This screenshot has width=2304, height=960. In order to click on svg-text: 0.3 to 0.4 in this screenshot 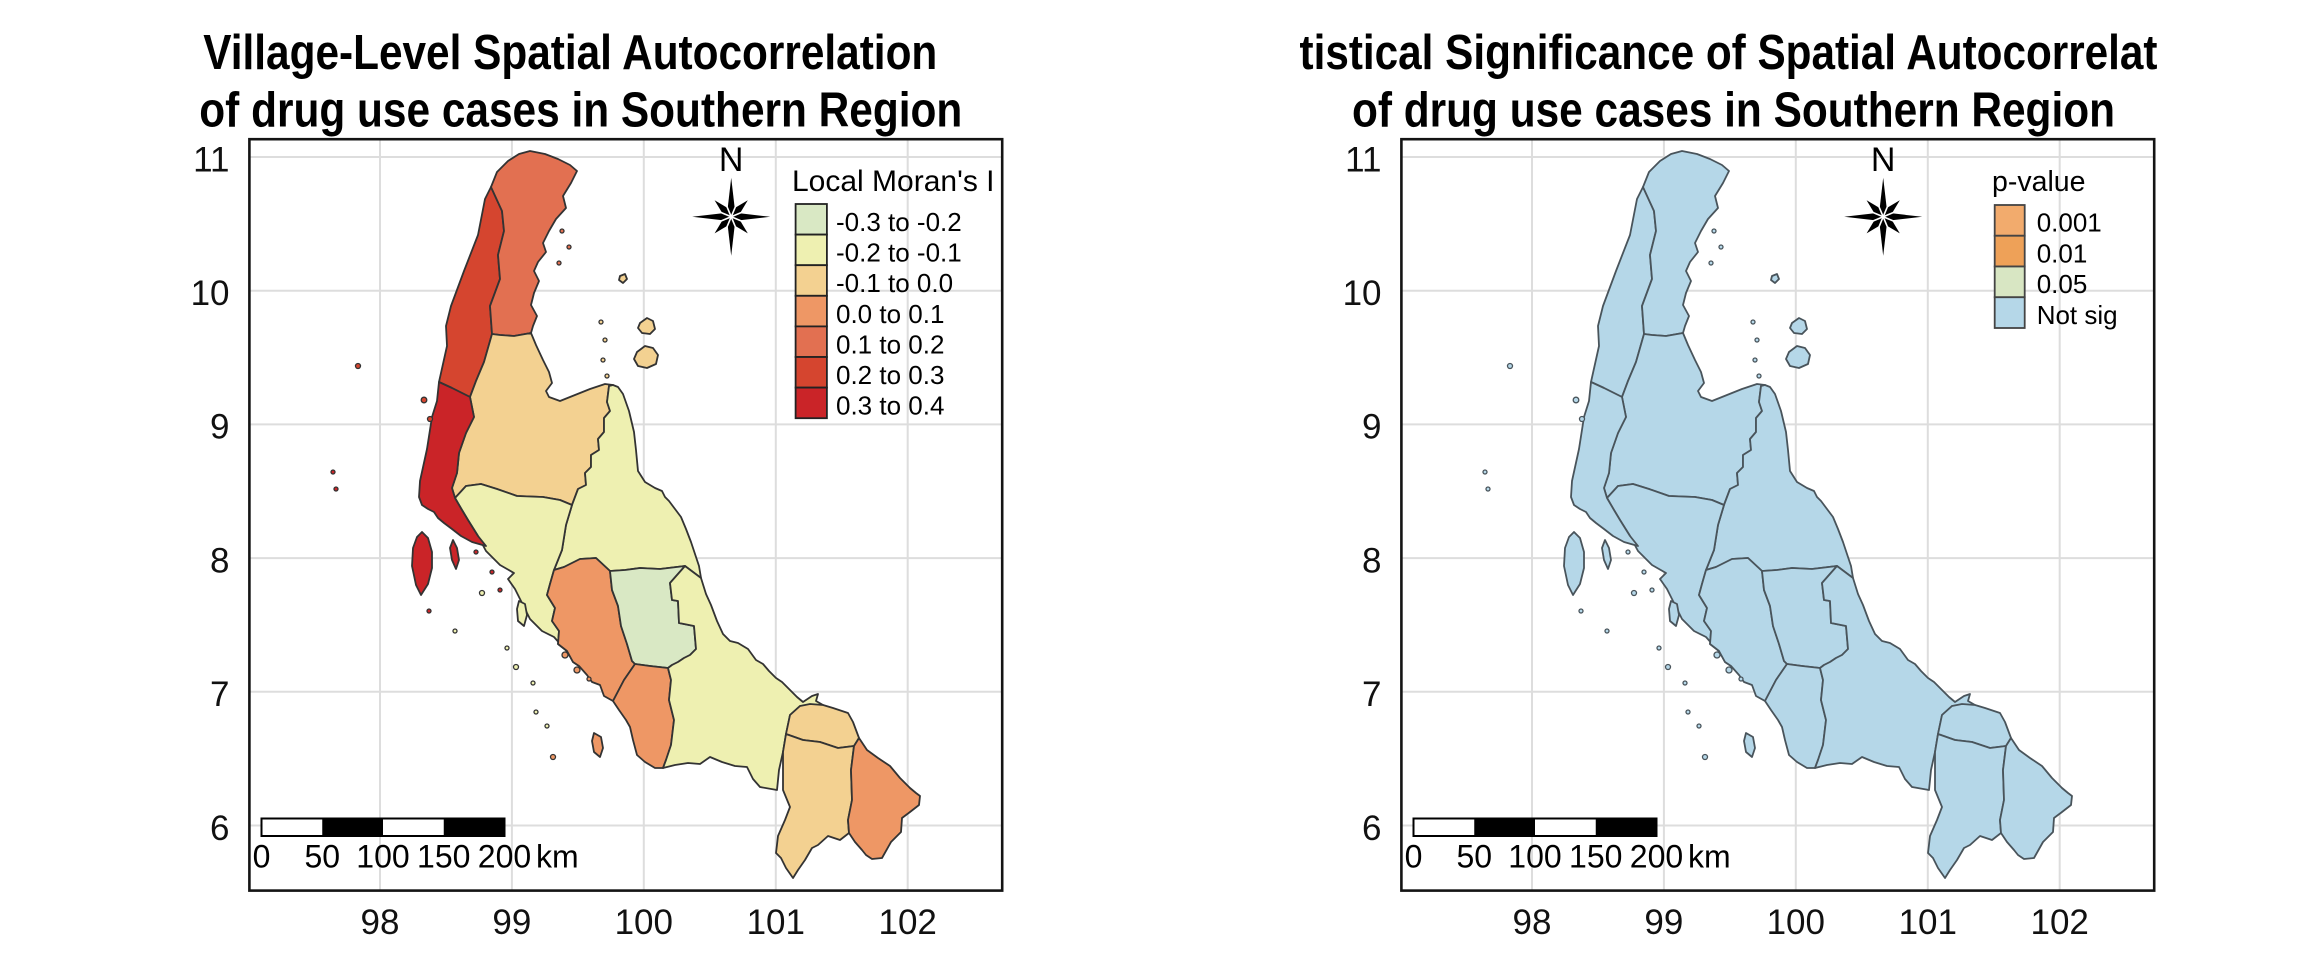, I will do `click(890, 406)`.